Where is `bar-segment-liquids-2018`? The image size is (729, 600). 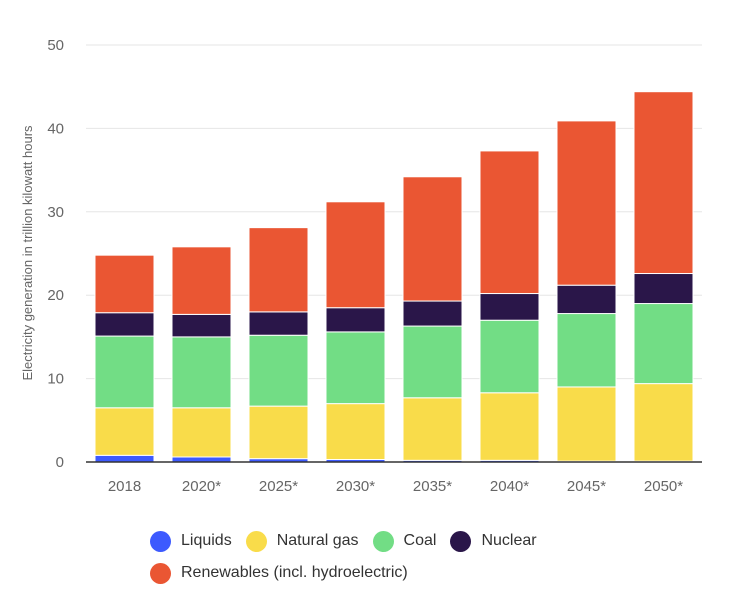 bar-segment-liquids-2018 is located at coordinates (124, 458).